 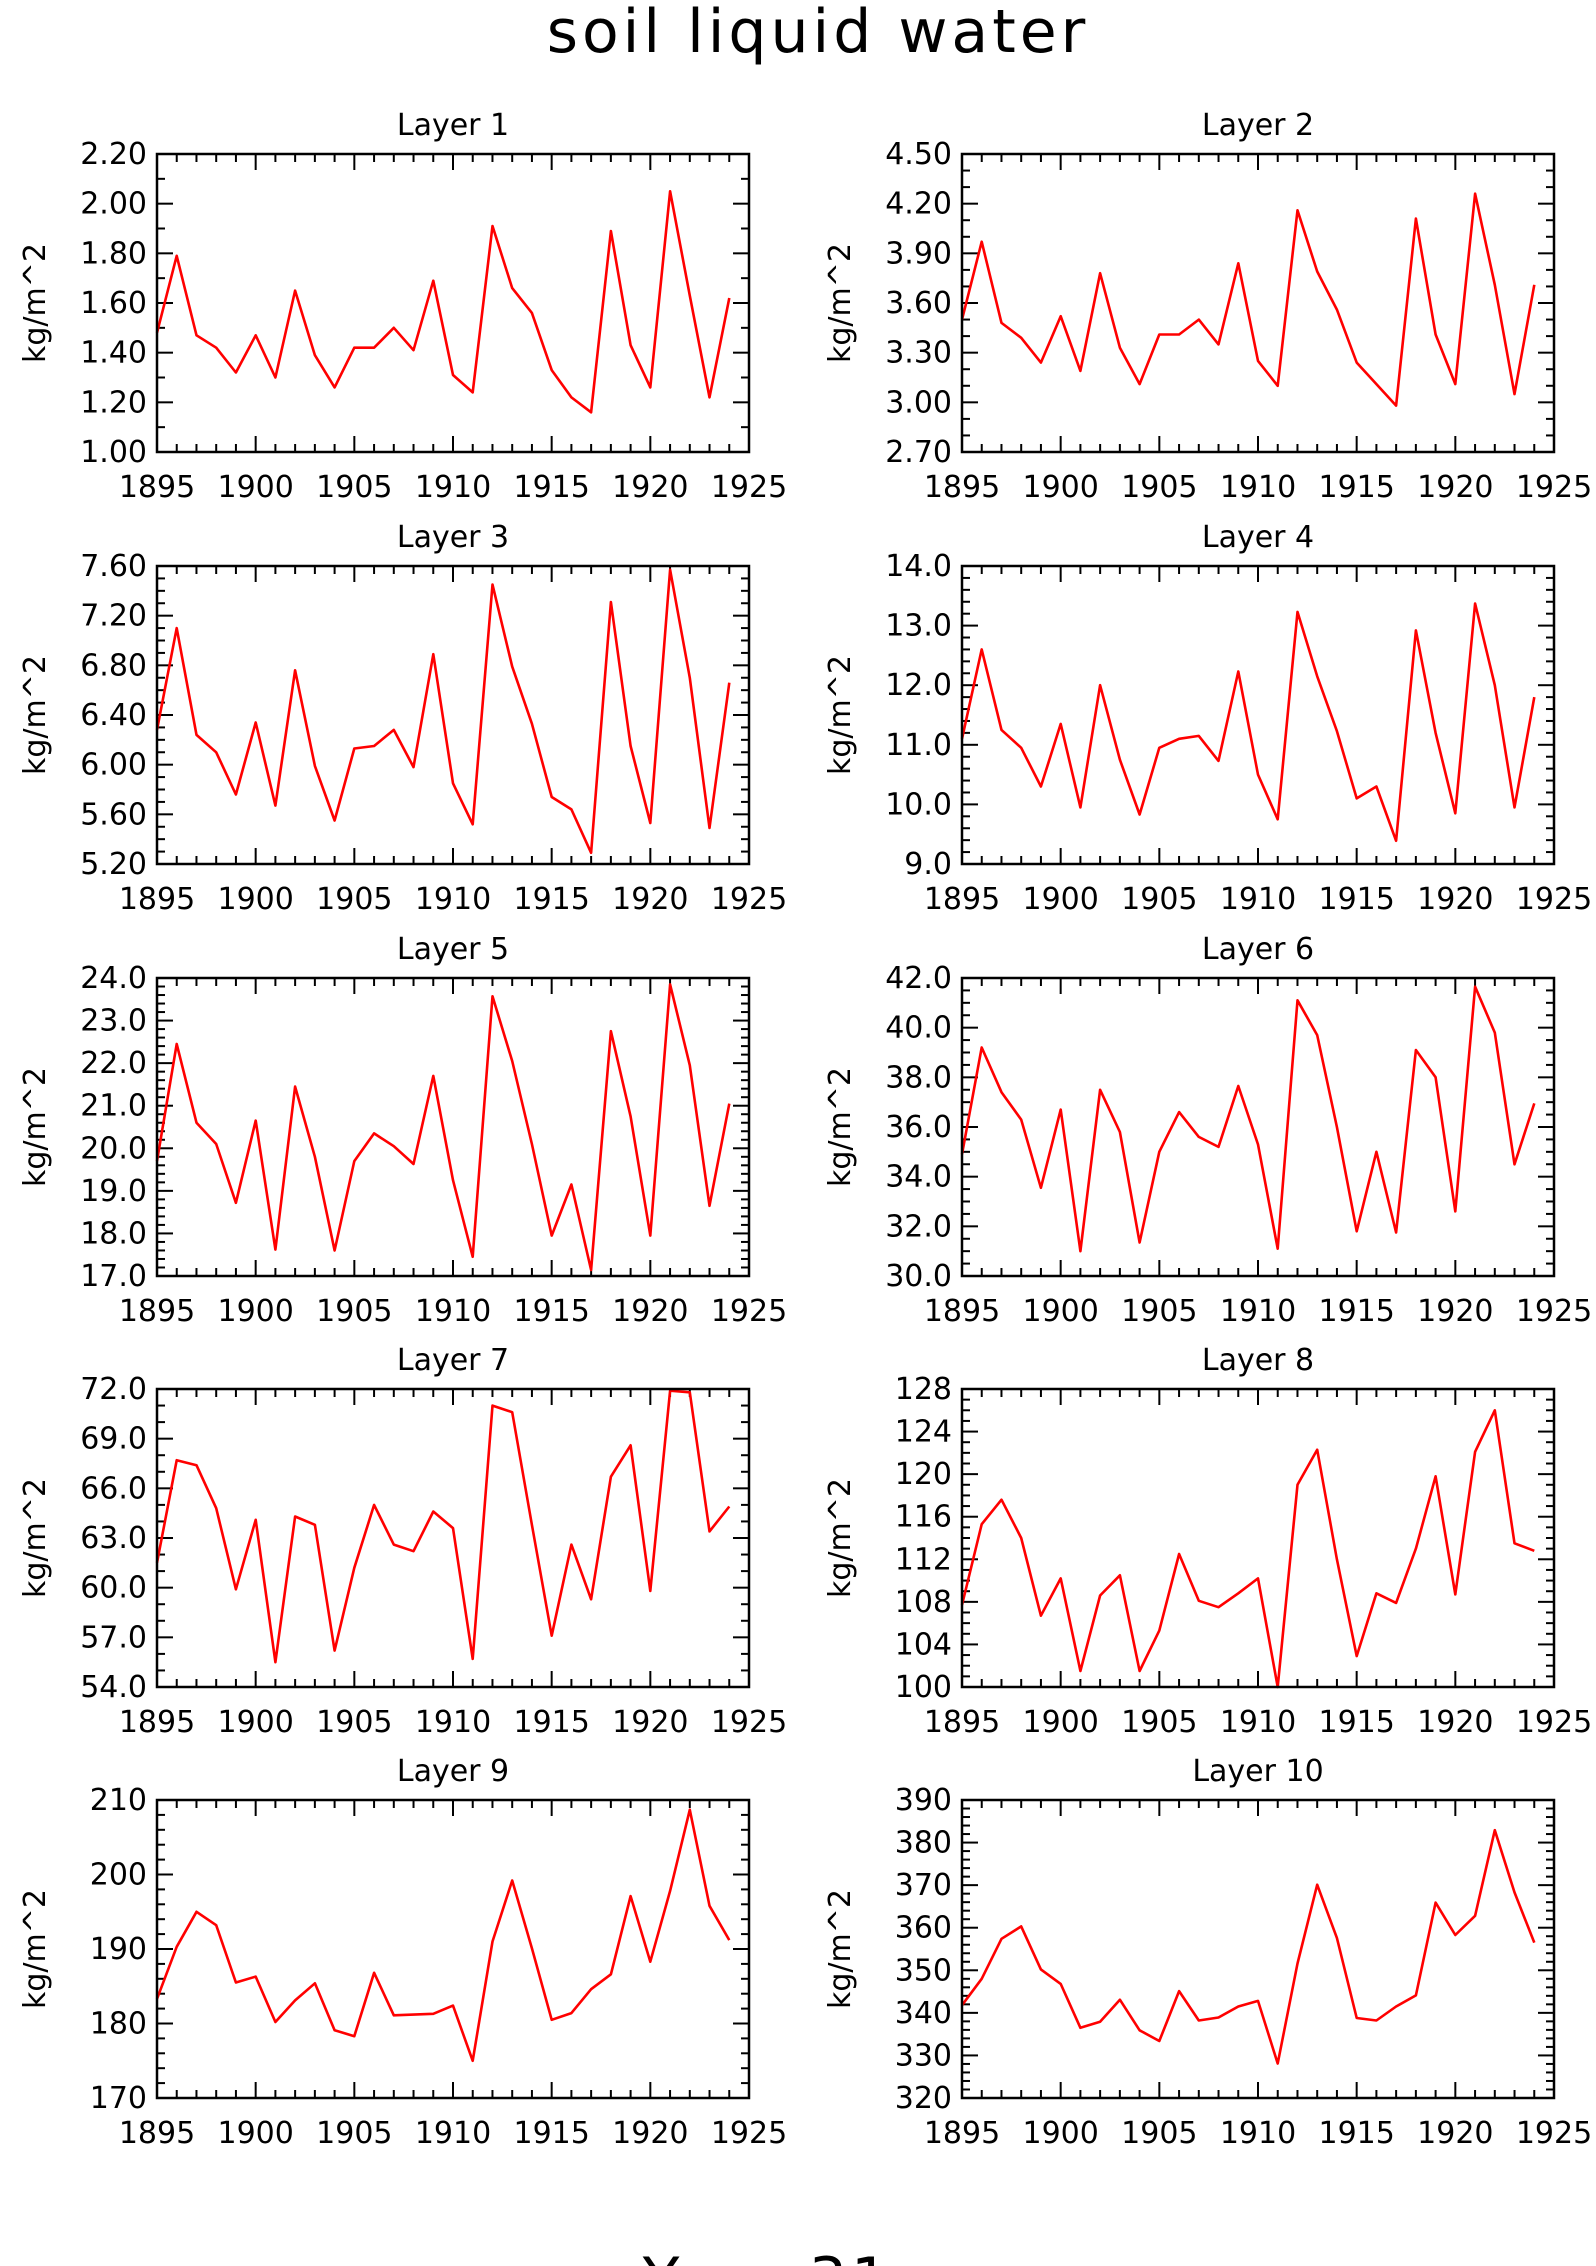 What do you see at coordinates (453, 537) in the screenshot?
I see `panel-title: Layer 3` at bounding box center [453, 537].